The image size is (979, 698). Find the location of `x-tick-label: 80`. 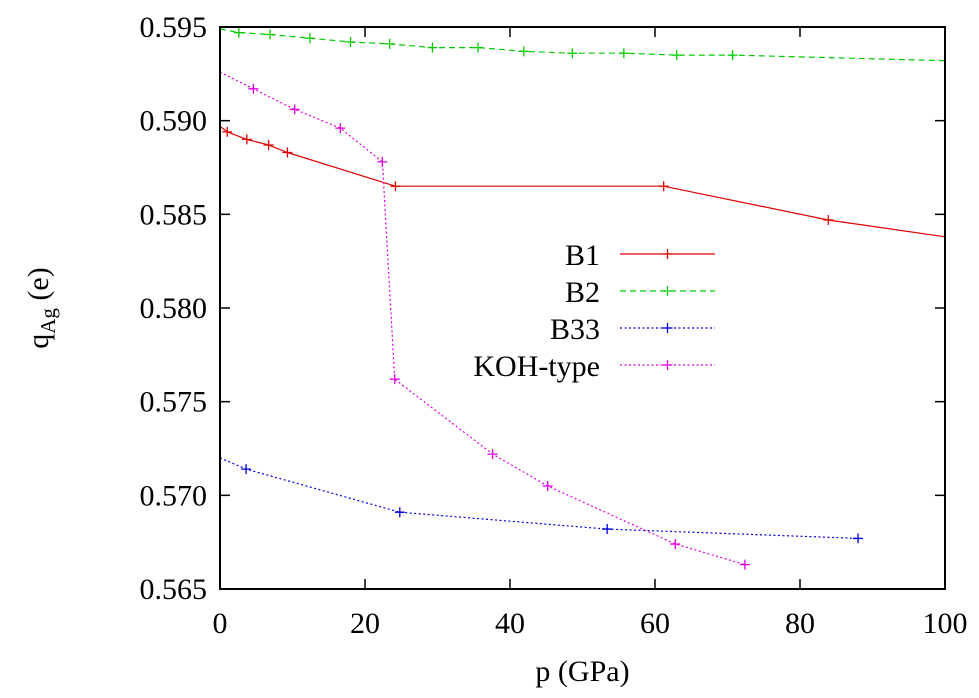

x-tick-label: 80 is located at coordinates (800, 623).